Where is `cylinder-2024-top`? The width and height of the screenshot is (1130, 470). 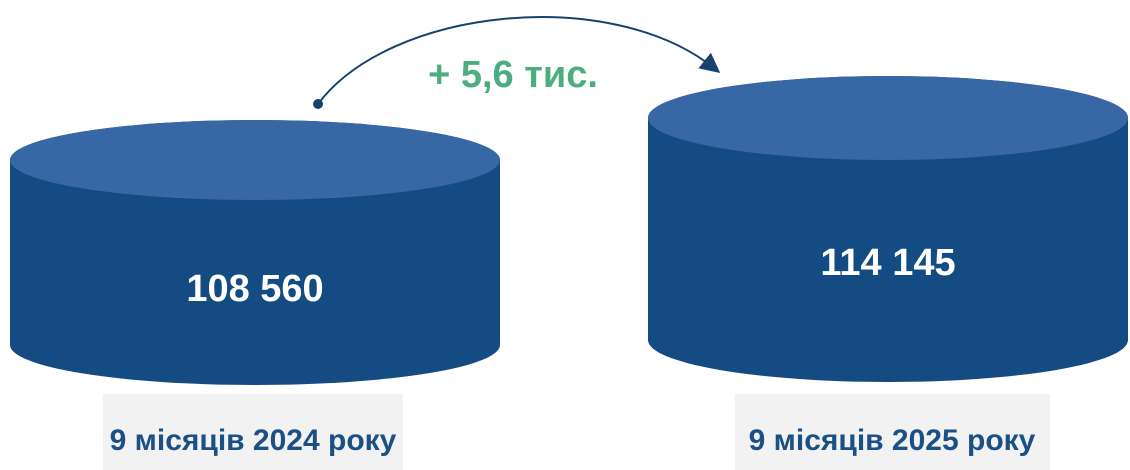
cylinder-2024-top is located at coordinates (255, 160).